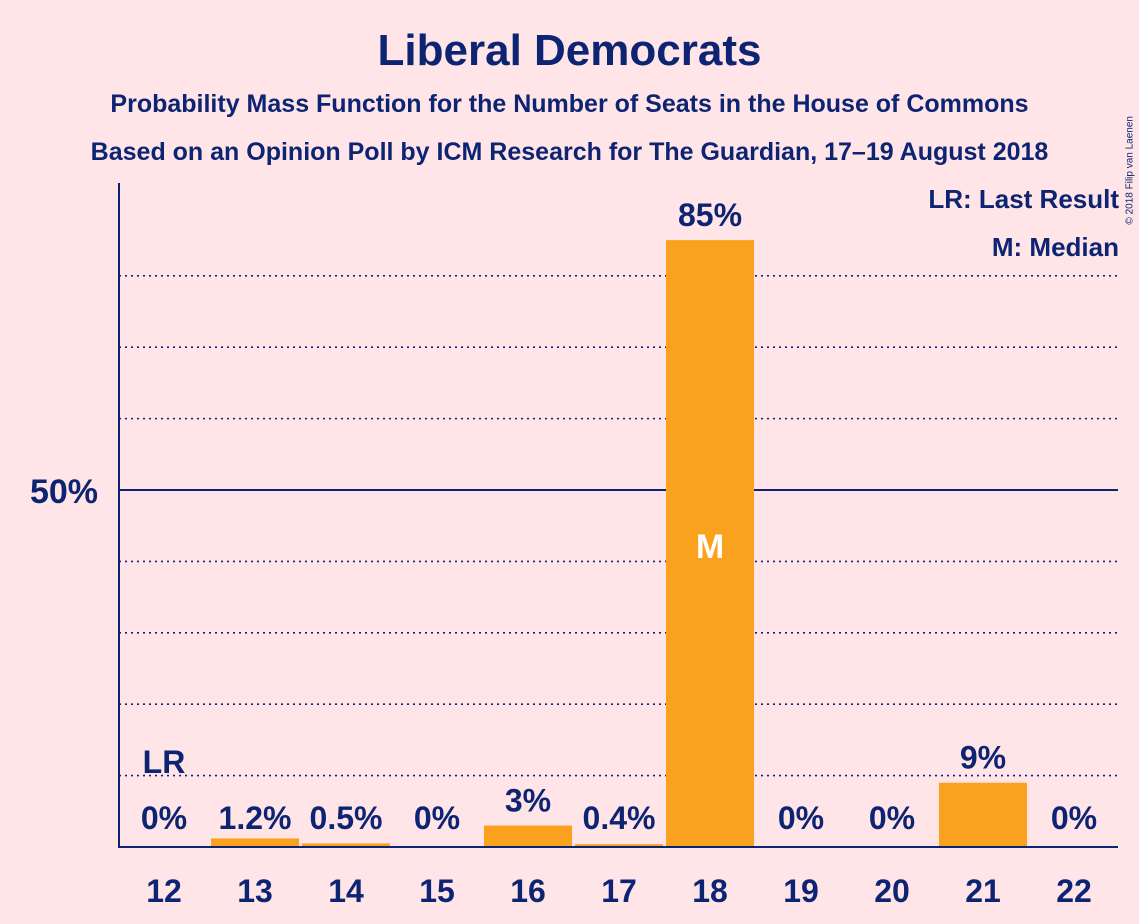 This screenshot has height=924, width=1139. Describe the element at coordinates (346, 818) in the screenshot. I see `data-label-14: 0.5%` at that location.